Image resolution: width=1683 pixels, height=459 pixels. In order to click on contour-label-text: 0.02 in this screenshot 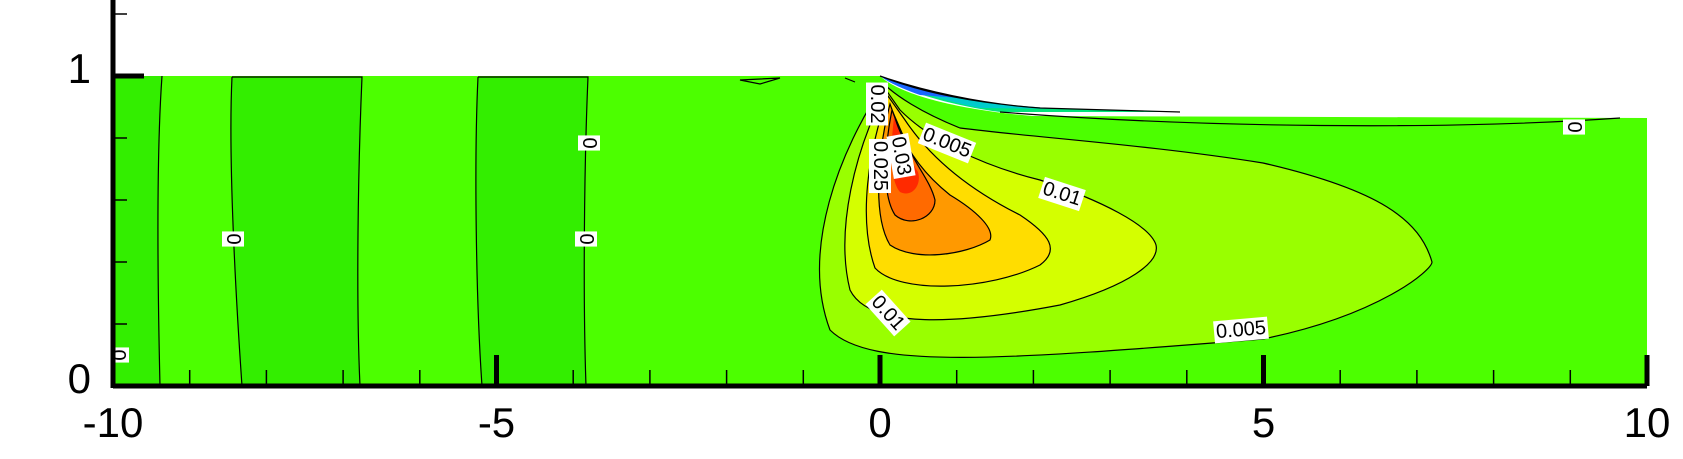, I will do `click(877, 104)`.